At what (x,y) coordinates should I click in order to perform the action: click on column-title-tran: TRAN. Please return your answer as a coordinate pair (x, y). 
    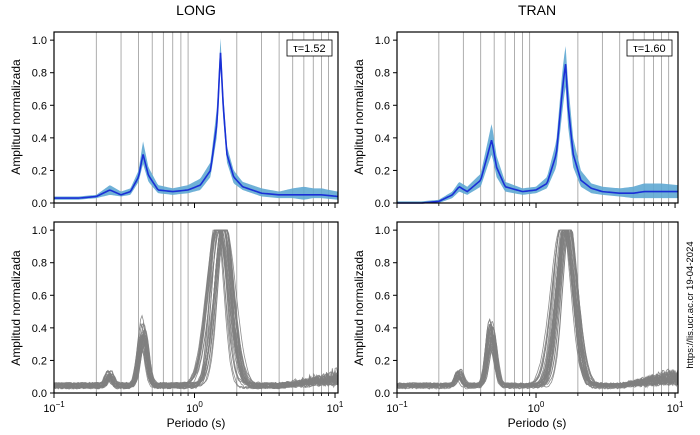
    Looking at the image, I should click on (537, 10).